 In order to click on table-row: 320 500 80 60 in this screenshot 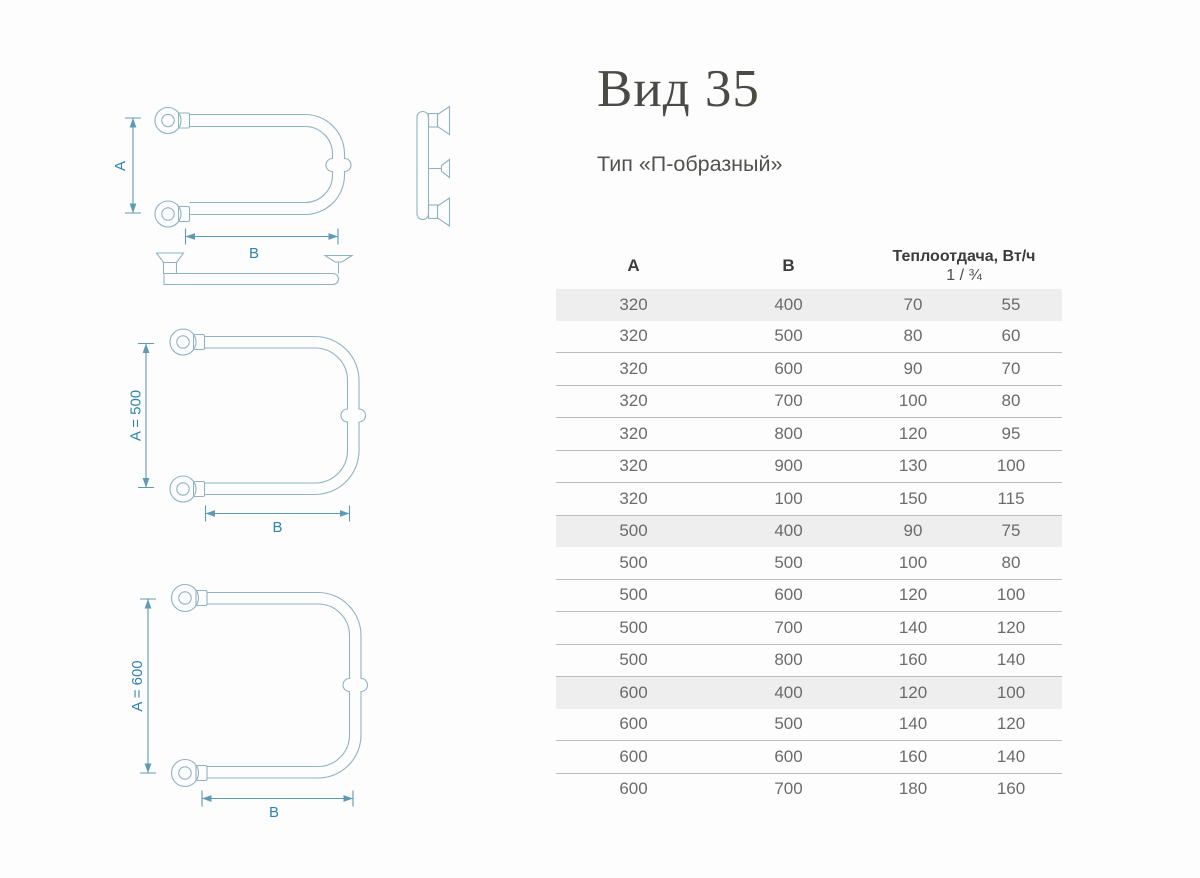, I will do `click(809, 336)`.